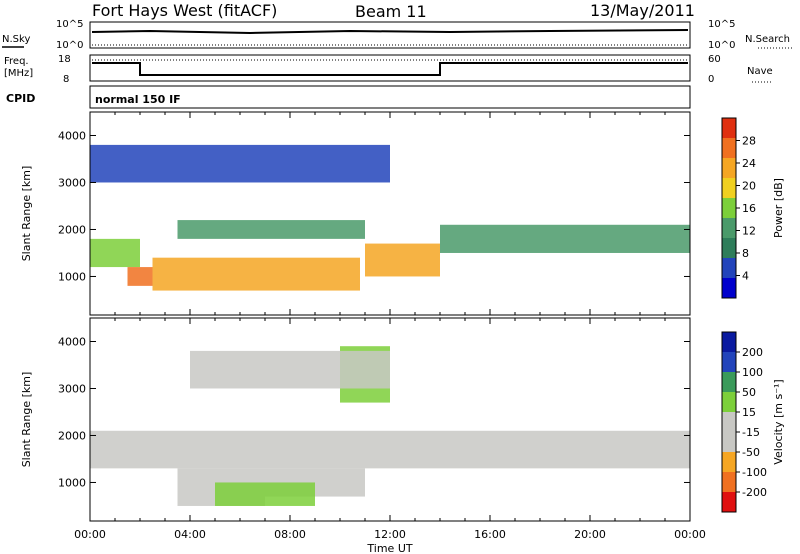 The height and width of the screenshot is (554, 800). I want to click on velocity-colorbar-tick-label-6: -100, so click(754, 472).